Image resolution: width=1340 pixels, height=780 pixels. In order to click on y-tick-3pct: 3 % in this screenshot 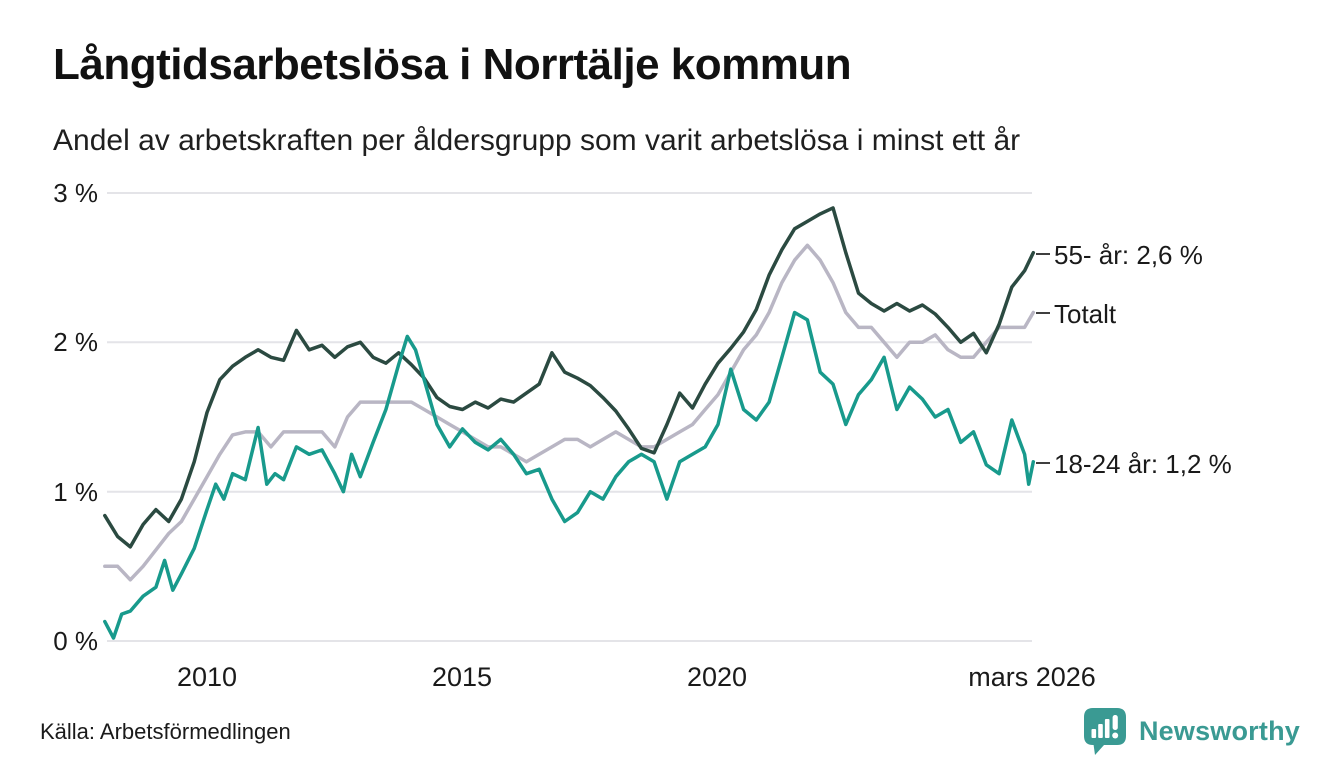, I will do `click(75, 193)`.